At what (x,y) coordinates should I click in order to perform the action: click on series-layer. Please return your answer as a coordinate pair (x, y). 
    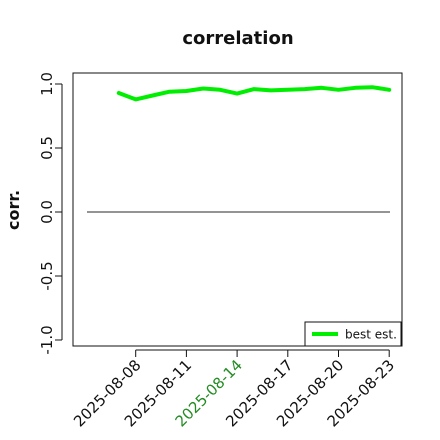
    Looking at the image, I should click on (254, 93).